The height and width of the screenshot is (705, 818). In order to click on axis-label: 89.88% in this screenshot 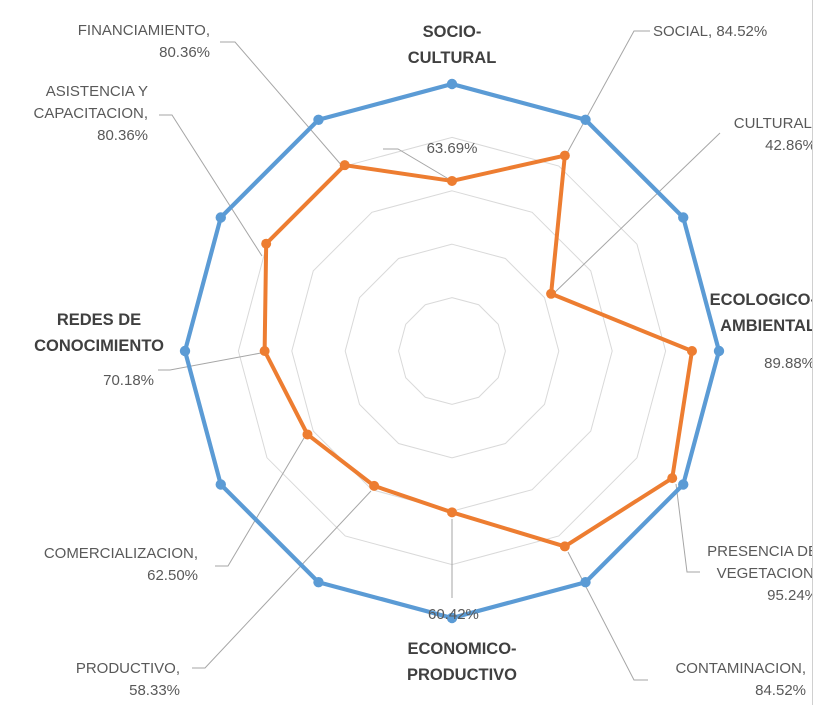, I will do `click(789, 363)`.